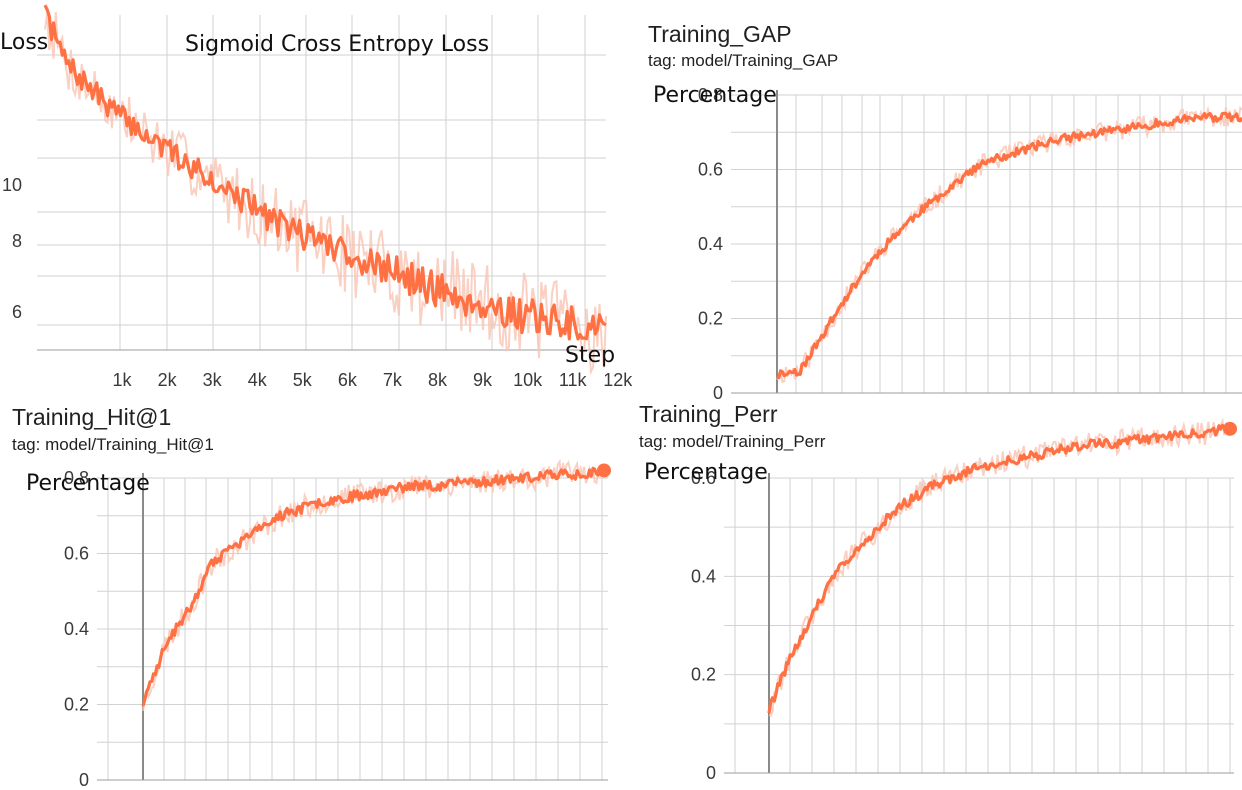 The image size is (1242, 790). Describe the element at coordinates (337, 44) in the screenshot. I see `loss-chart-title: Sigmoid Cross Entropy Loss` at that location.